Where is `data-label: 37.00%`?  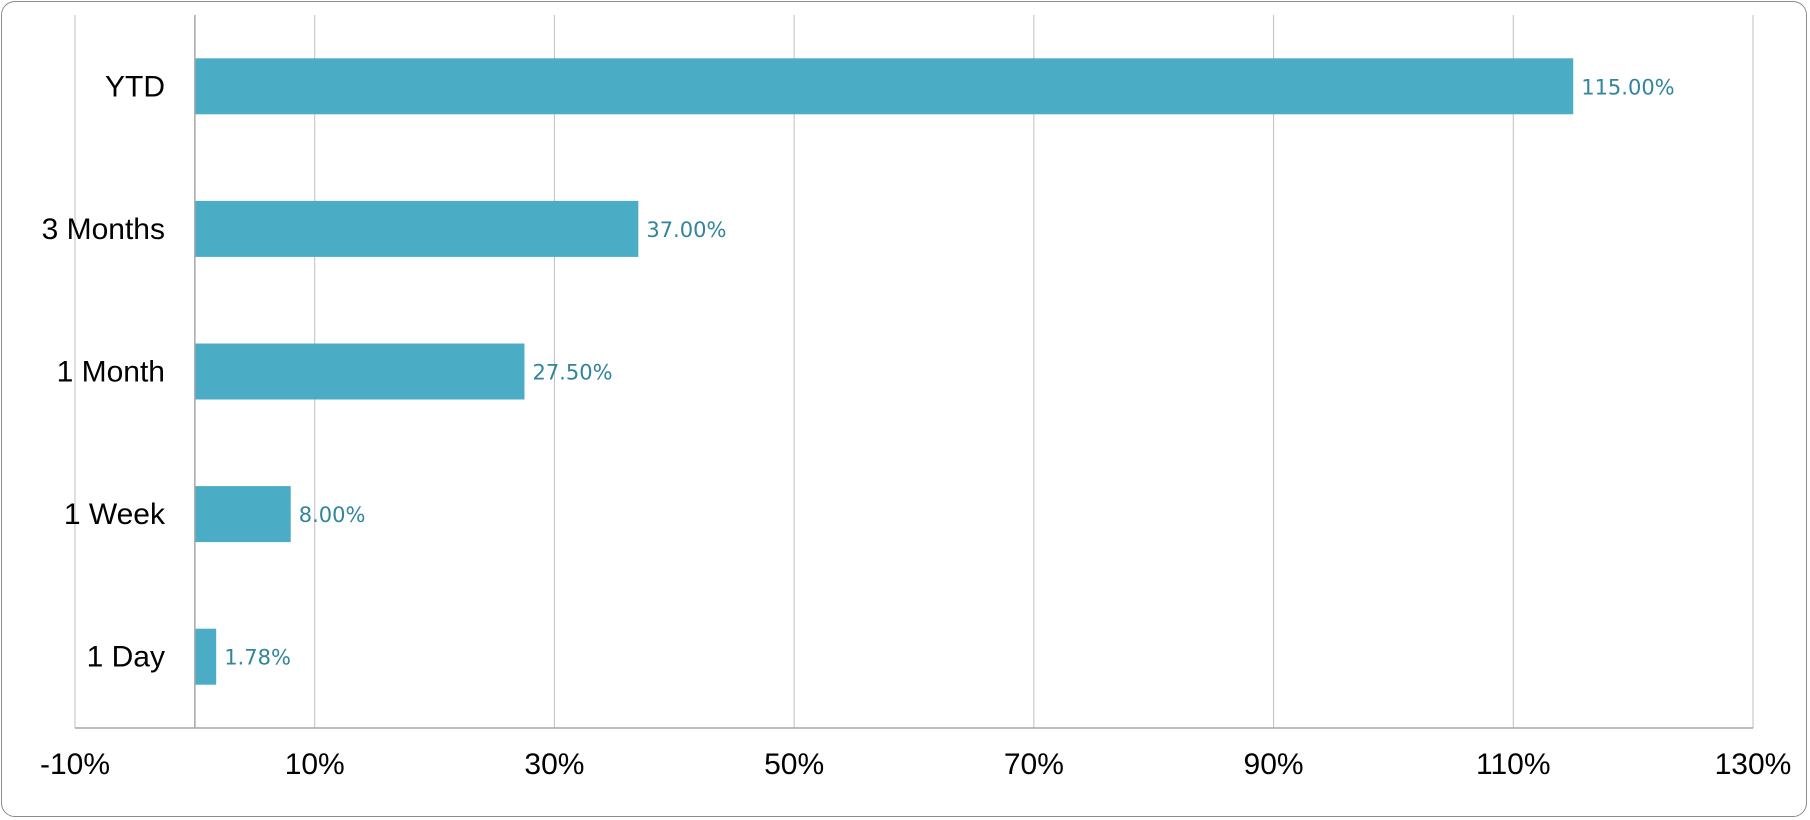
data-label: 37.00% is located at coordinates (686, 230).